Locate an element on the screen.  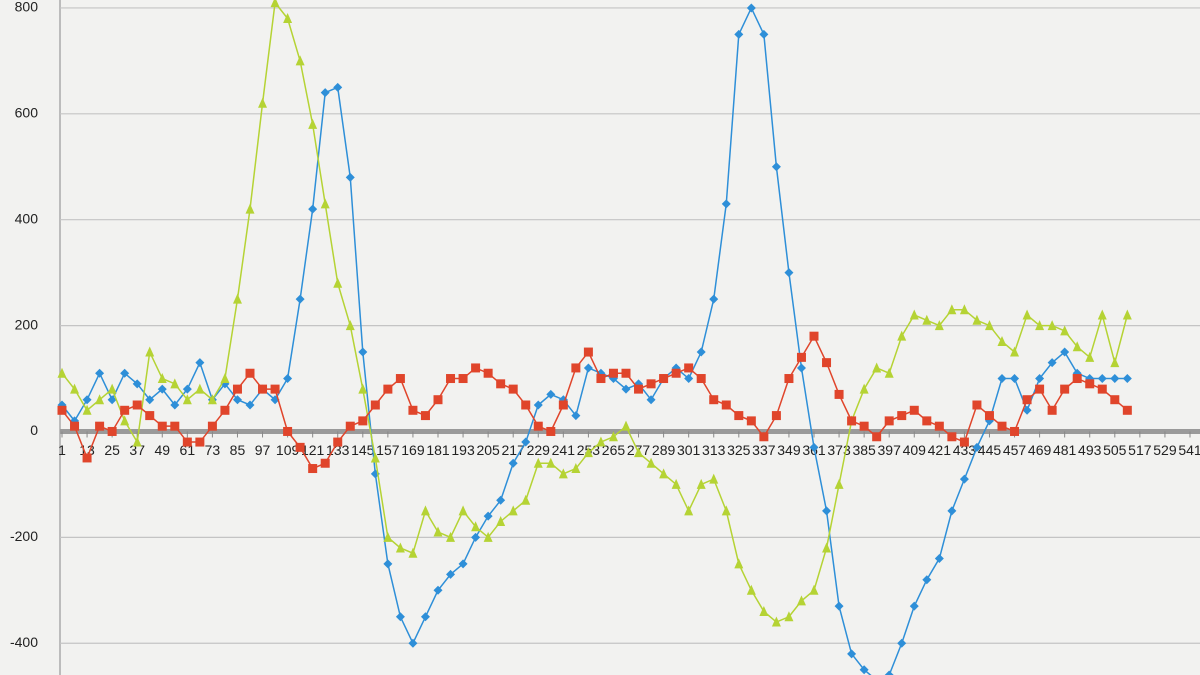
y-tick-label: -400 is located at coordinates (24, 642).